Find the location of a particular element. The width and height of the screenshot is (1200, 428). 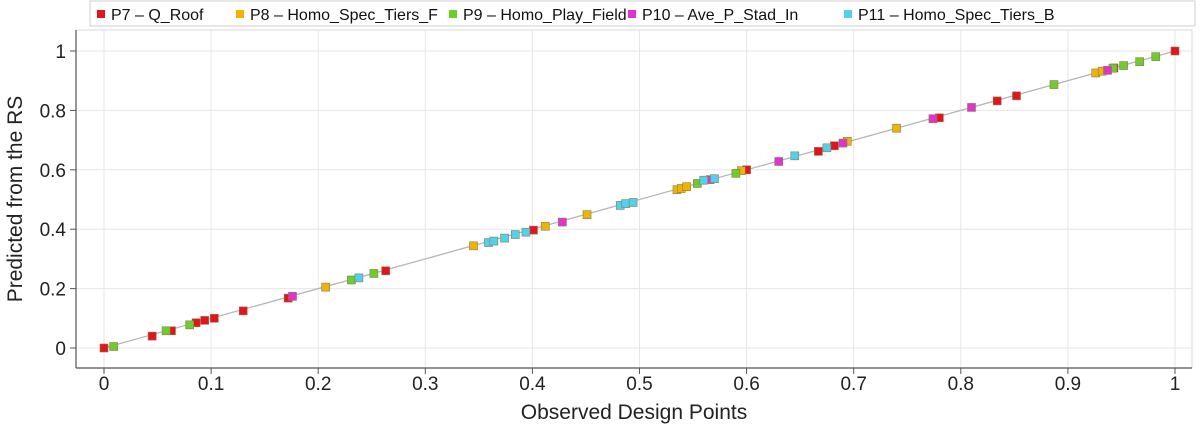

x-tick-label: 0.9 is located at coordinates (1068, 384).